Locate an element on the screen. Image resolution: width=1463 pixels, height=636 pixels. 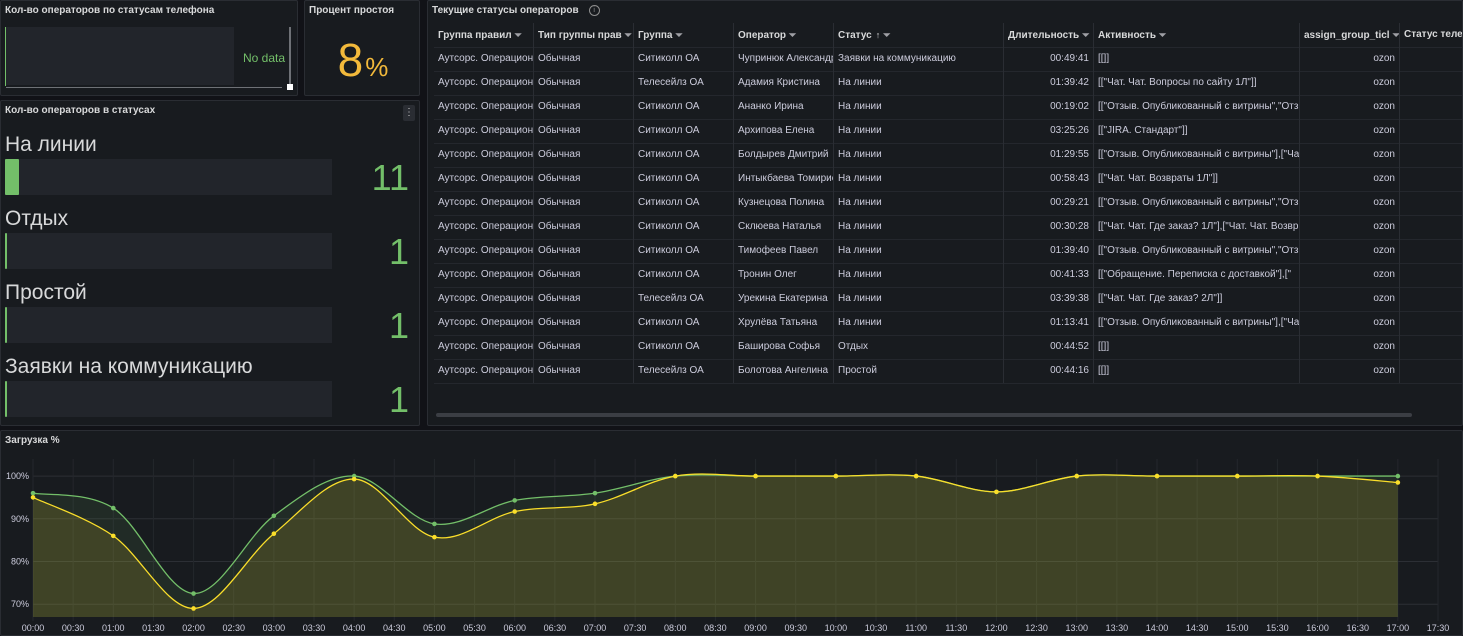
column-header: Группа правил ⏷ is located at coordinates (484, 35).